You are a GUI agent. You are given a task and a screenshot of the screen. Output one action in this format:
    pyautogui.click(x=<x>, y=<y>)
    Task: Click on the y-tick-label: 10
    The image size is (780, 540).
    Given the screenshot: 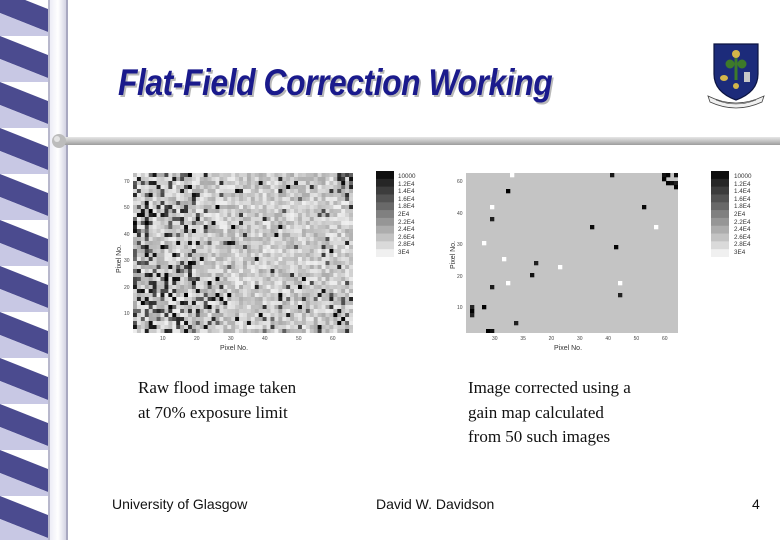 What is the action you would take?
    pyautogui.click(x=127, y=314)
    